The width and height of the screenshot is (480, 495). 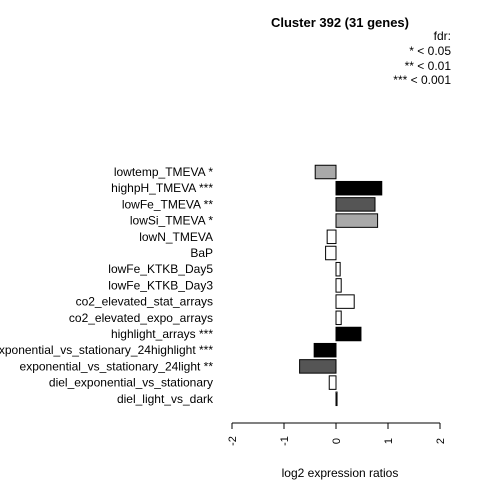 I want to click on legend-entry-3: *** < 0.001, so click(x=422, y=80).